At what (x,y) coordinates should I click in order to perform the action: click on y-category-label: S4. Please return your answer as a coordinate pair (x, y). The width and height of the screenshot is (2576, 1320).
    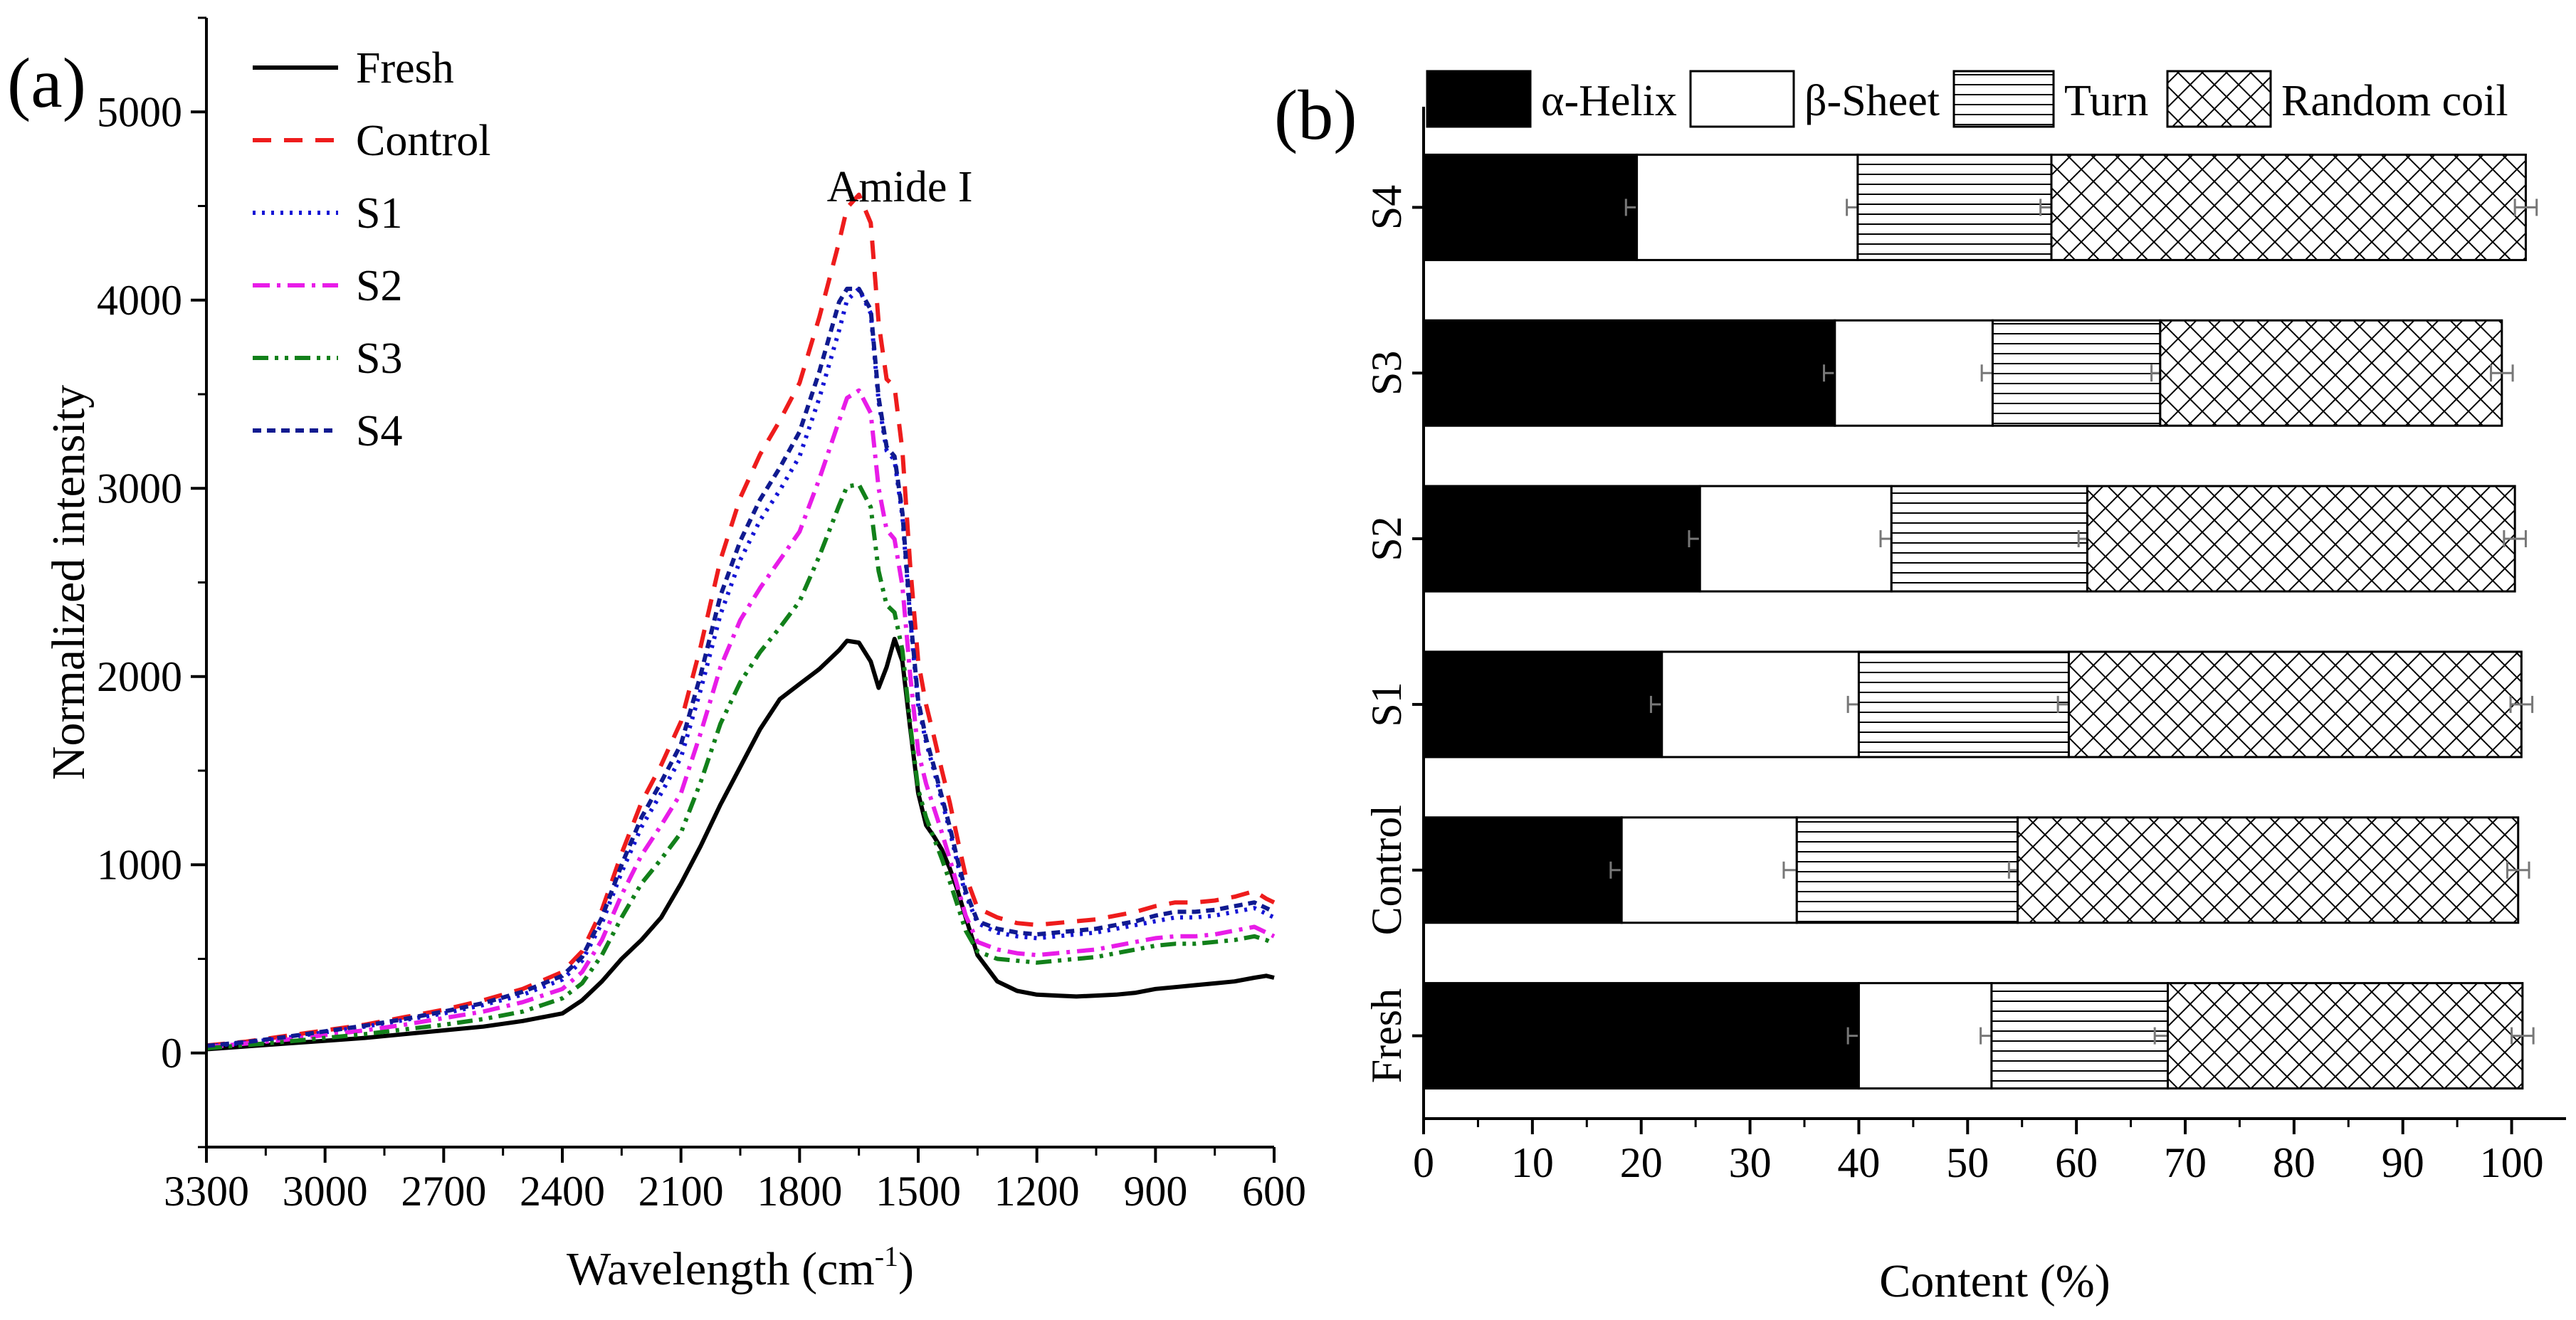
    Looking at the image, I should click on (1386, 207).